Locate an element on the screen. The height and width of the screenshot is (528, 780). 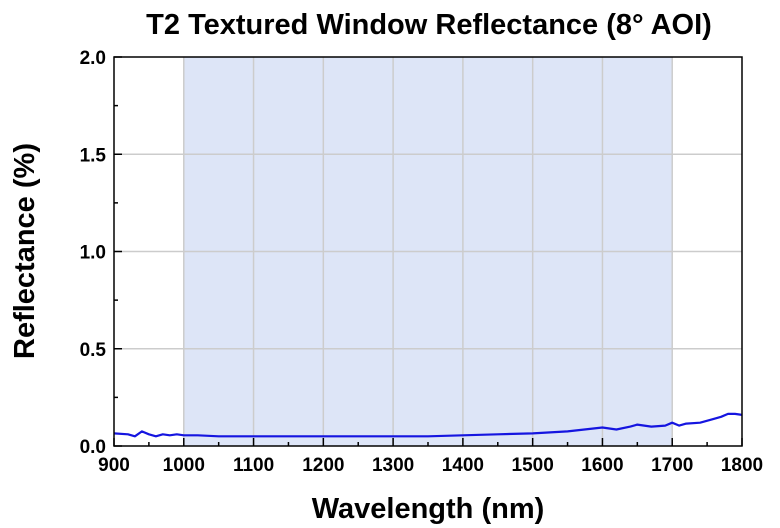
x-tick-label: 1000 is located at coordinates (184, 465).